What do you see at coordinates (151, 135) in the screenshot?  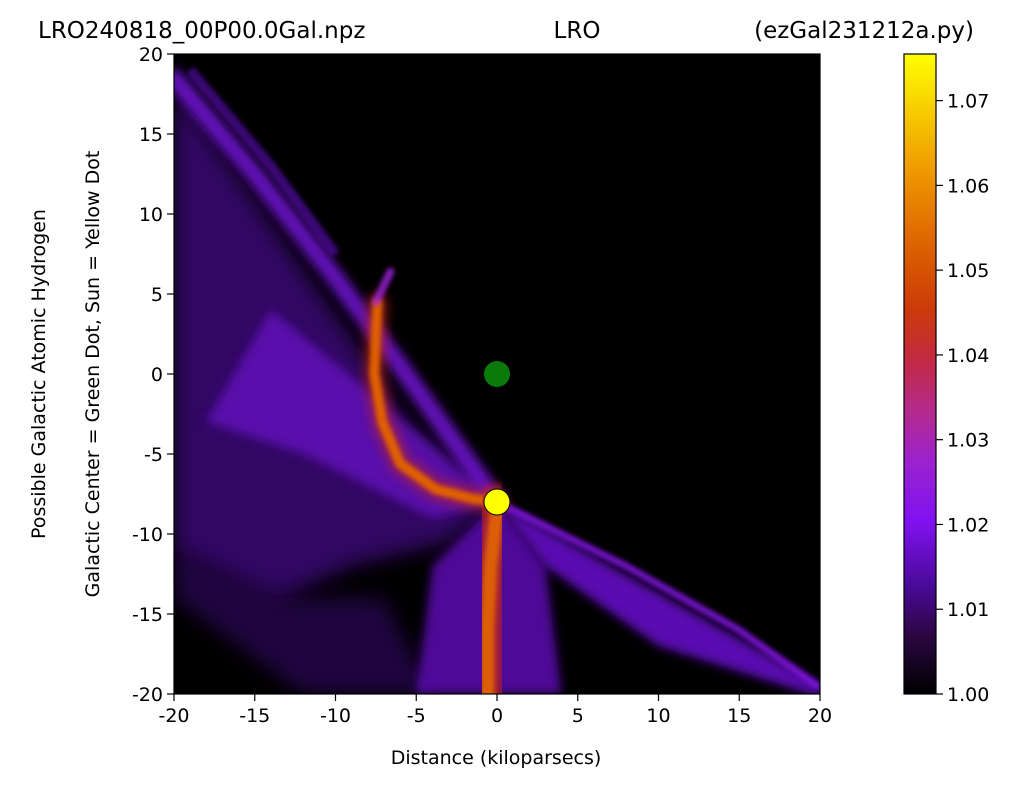 I see `y-tick-label: 15` at bounding box center [151, 135].